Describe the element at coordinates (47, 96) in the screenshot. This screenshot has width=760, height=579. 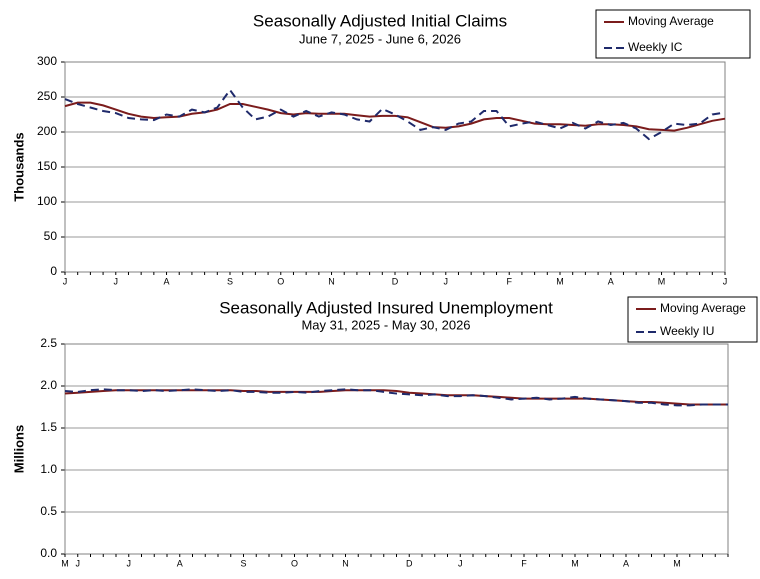
I see `y-tick-label: 250` at that location.